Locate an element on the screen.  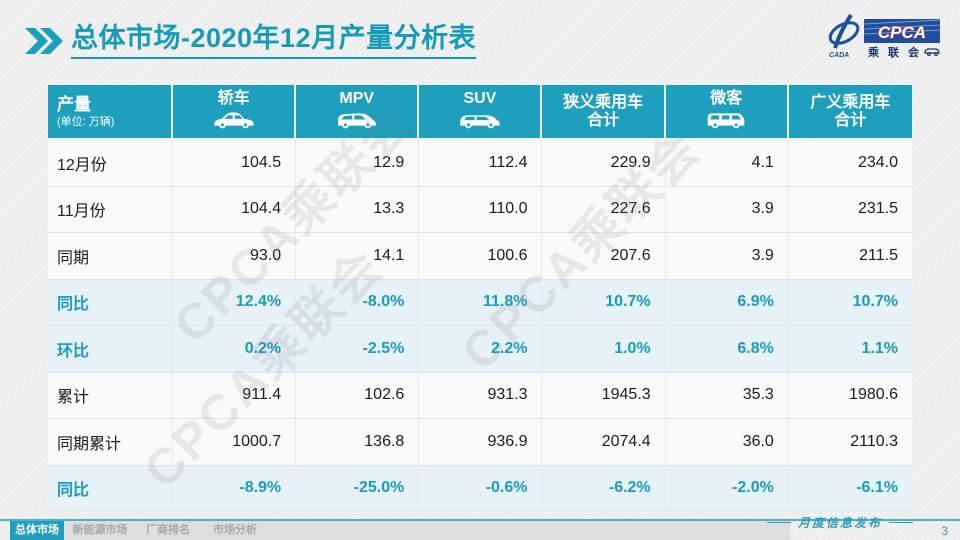
tab-总体市场-active: 总体市场 is located at coordinates (37, 530).